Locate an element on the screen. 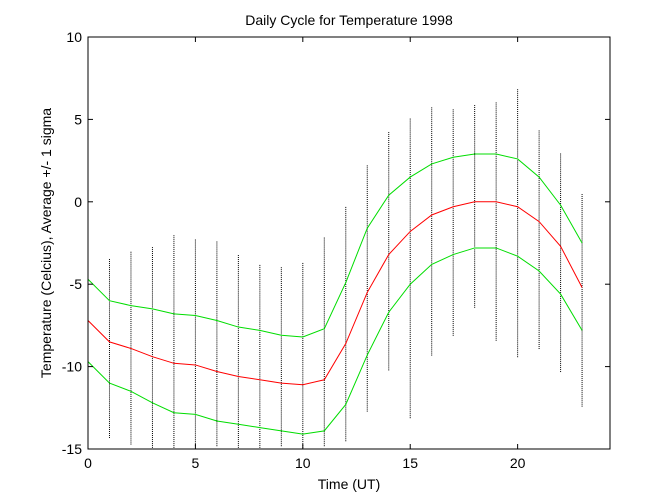 The height and width of the screenshot is (504, 672). x-axis-title: Time (UT) is located at coordinates (349, 484).